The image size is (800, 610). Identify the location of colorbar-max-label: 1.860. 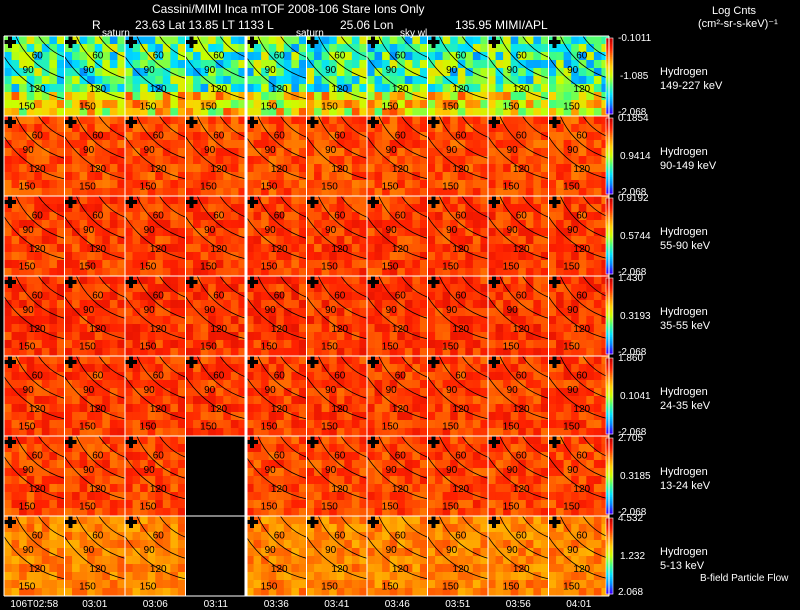
(630, 359).